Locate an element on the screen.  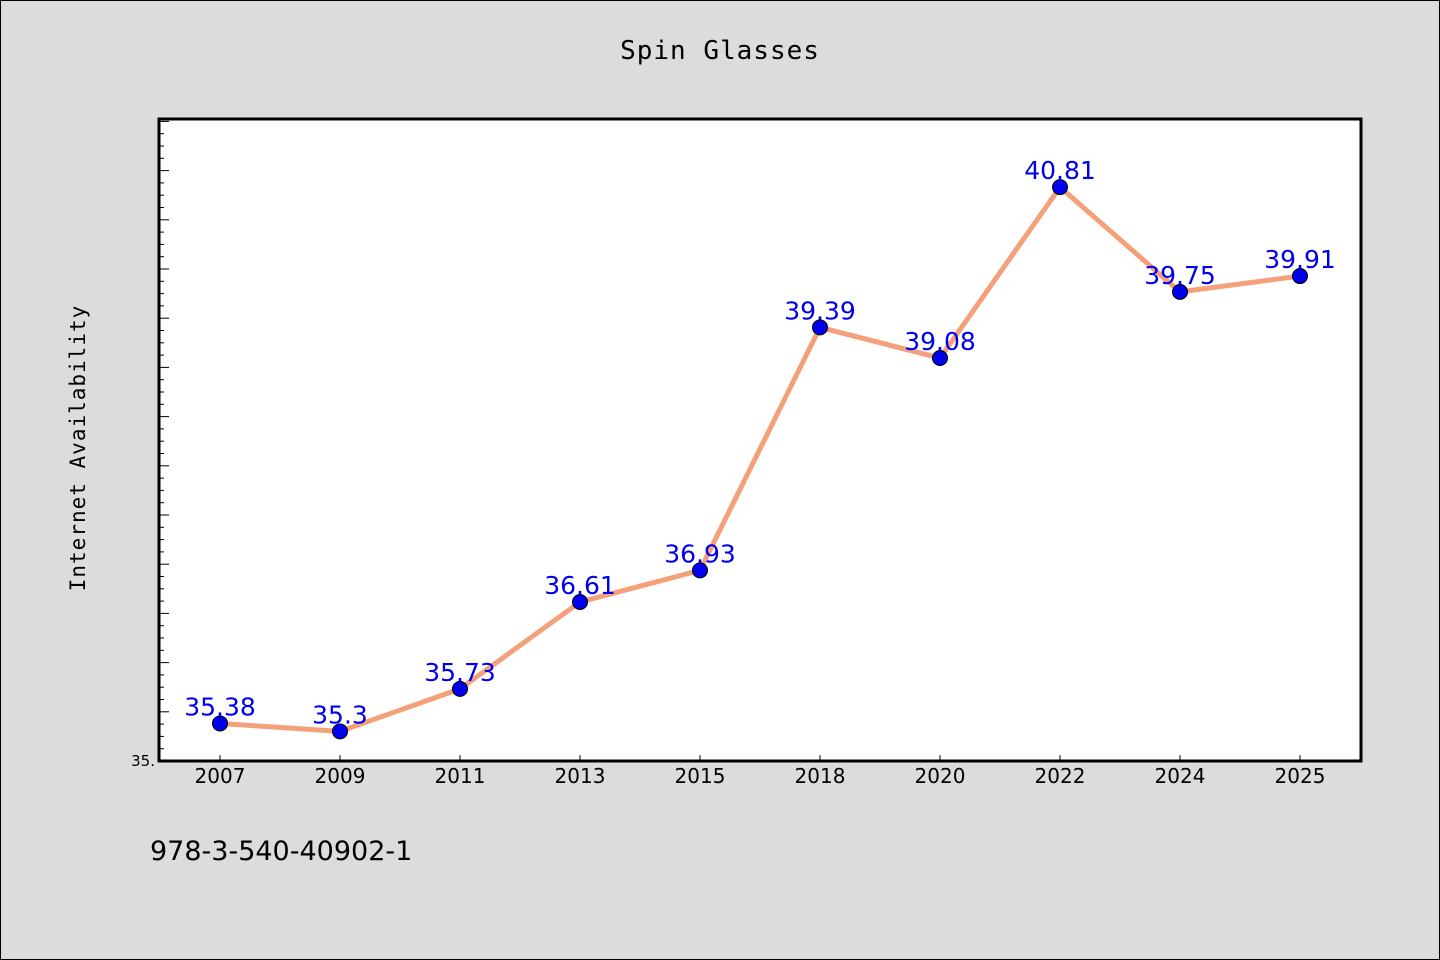
data-label: 36.93 is located at coordinates (700, 553).